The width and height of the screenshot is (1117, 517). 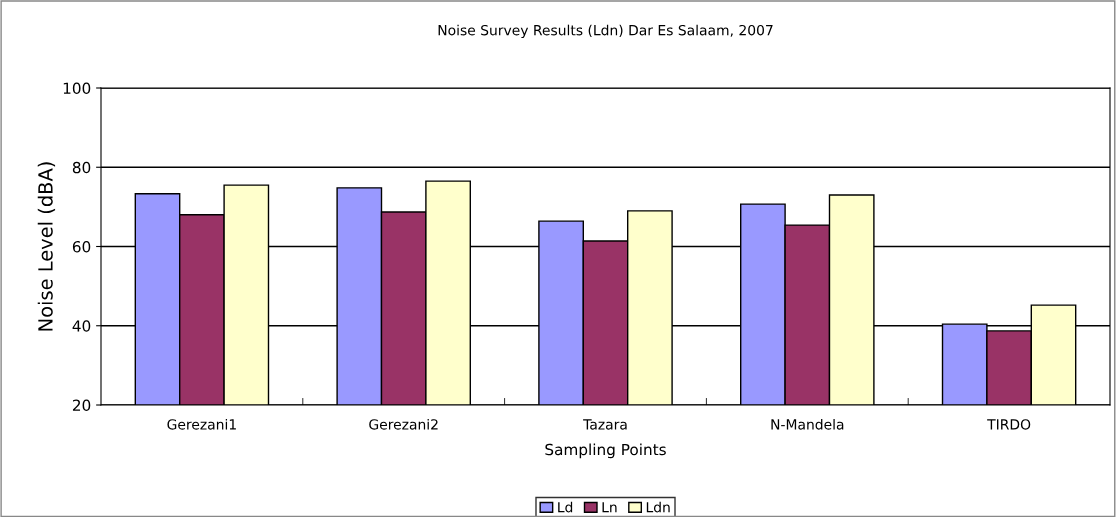 What do you see at coordinates (658, 507) in the screenshot?
I see `legend-label: Ldn` at bounding box center [658, 507].